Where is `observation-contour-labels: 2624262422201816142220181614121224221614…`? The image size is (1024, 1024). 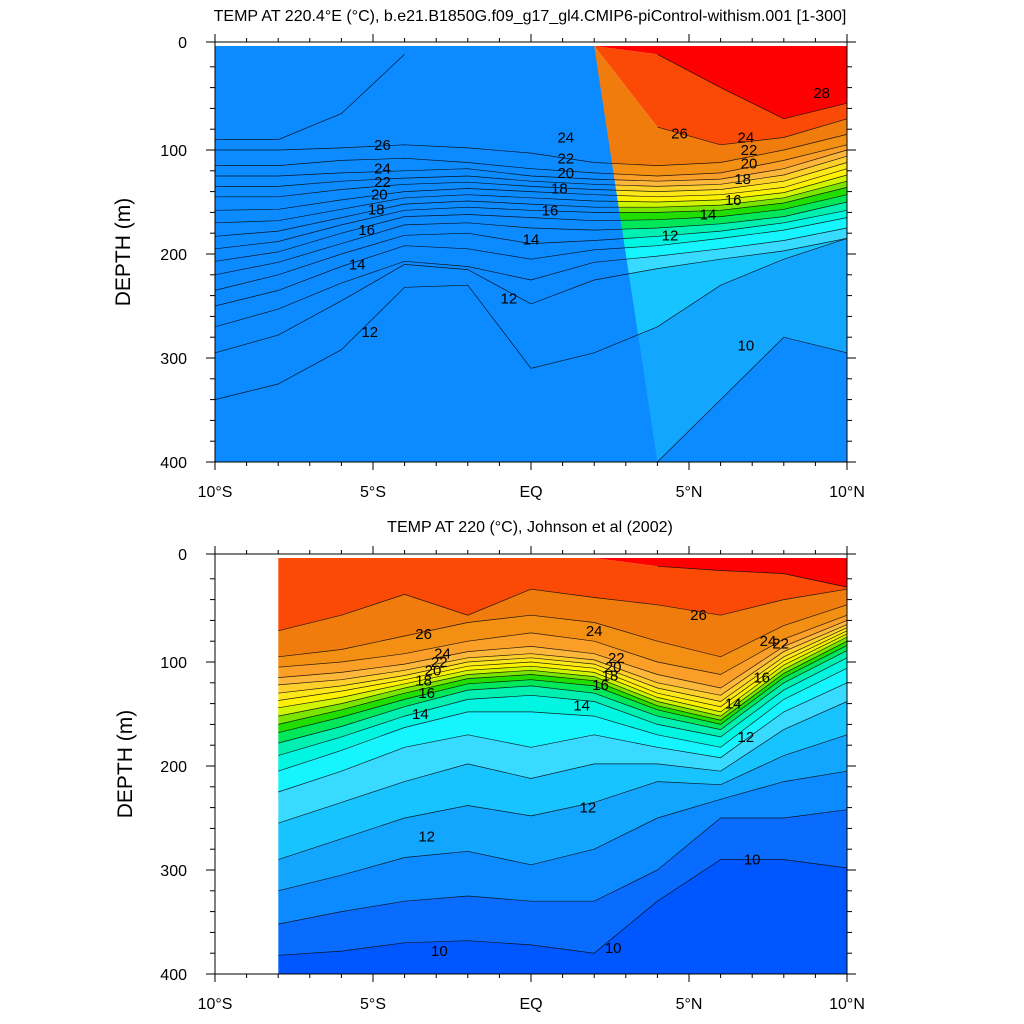 observation-contour-labels: 2624262422201816142220181614121224221614… is located at coordinates (600, 783).